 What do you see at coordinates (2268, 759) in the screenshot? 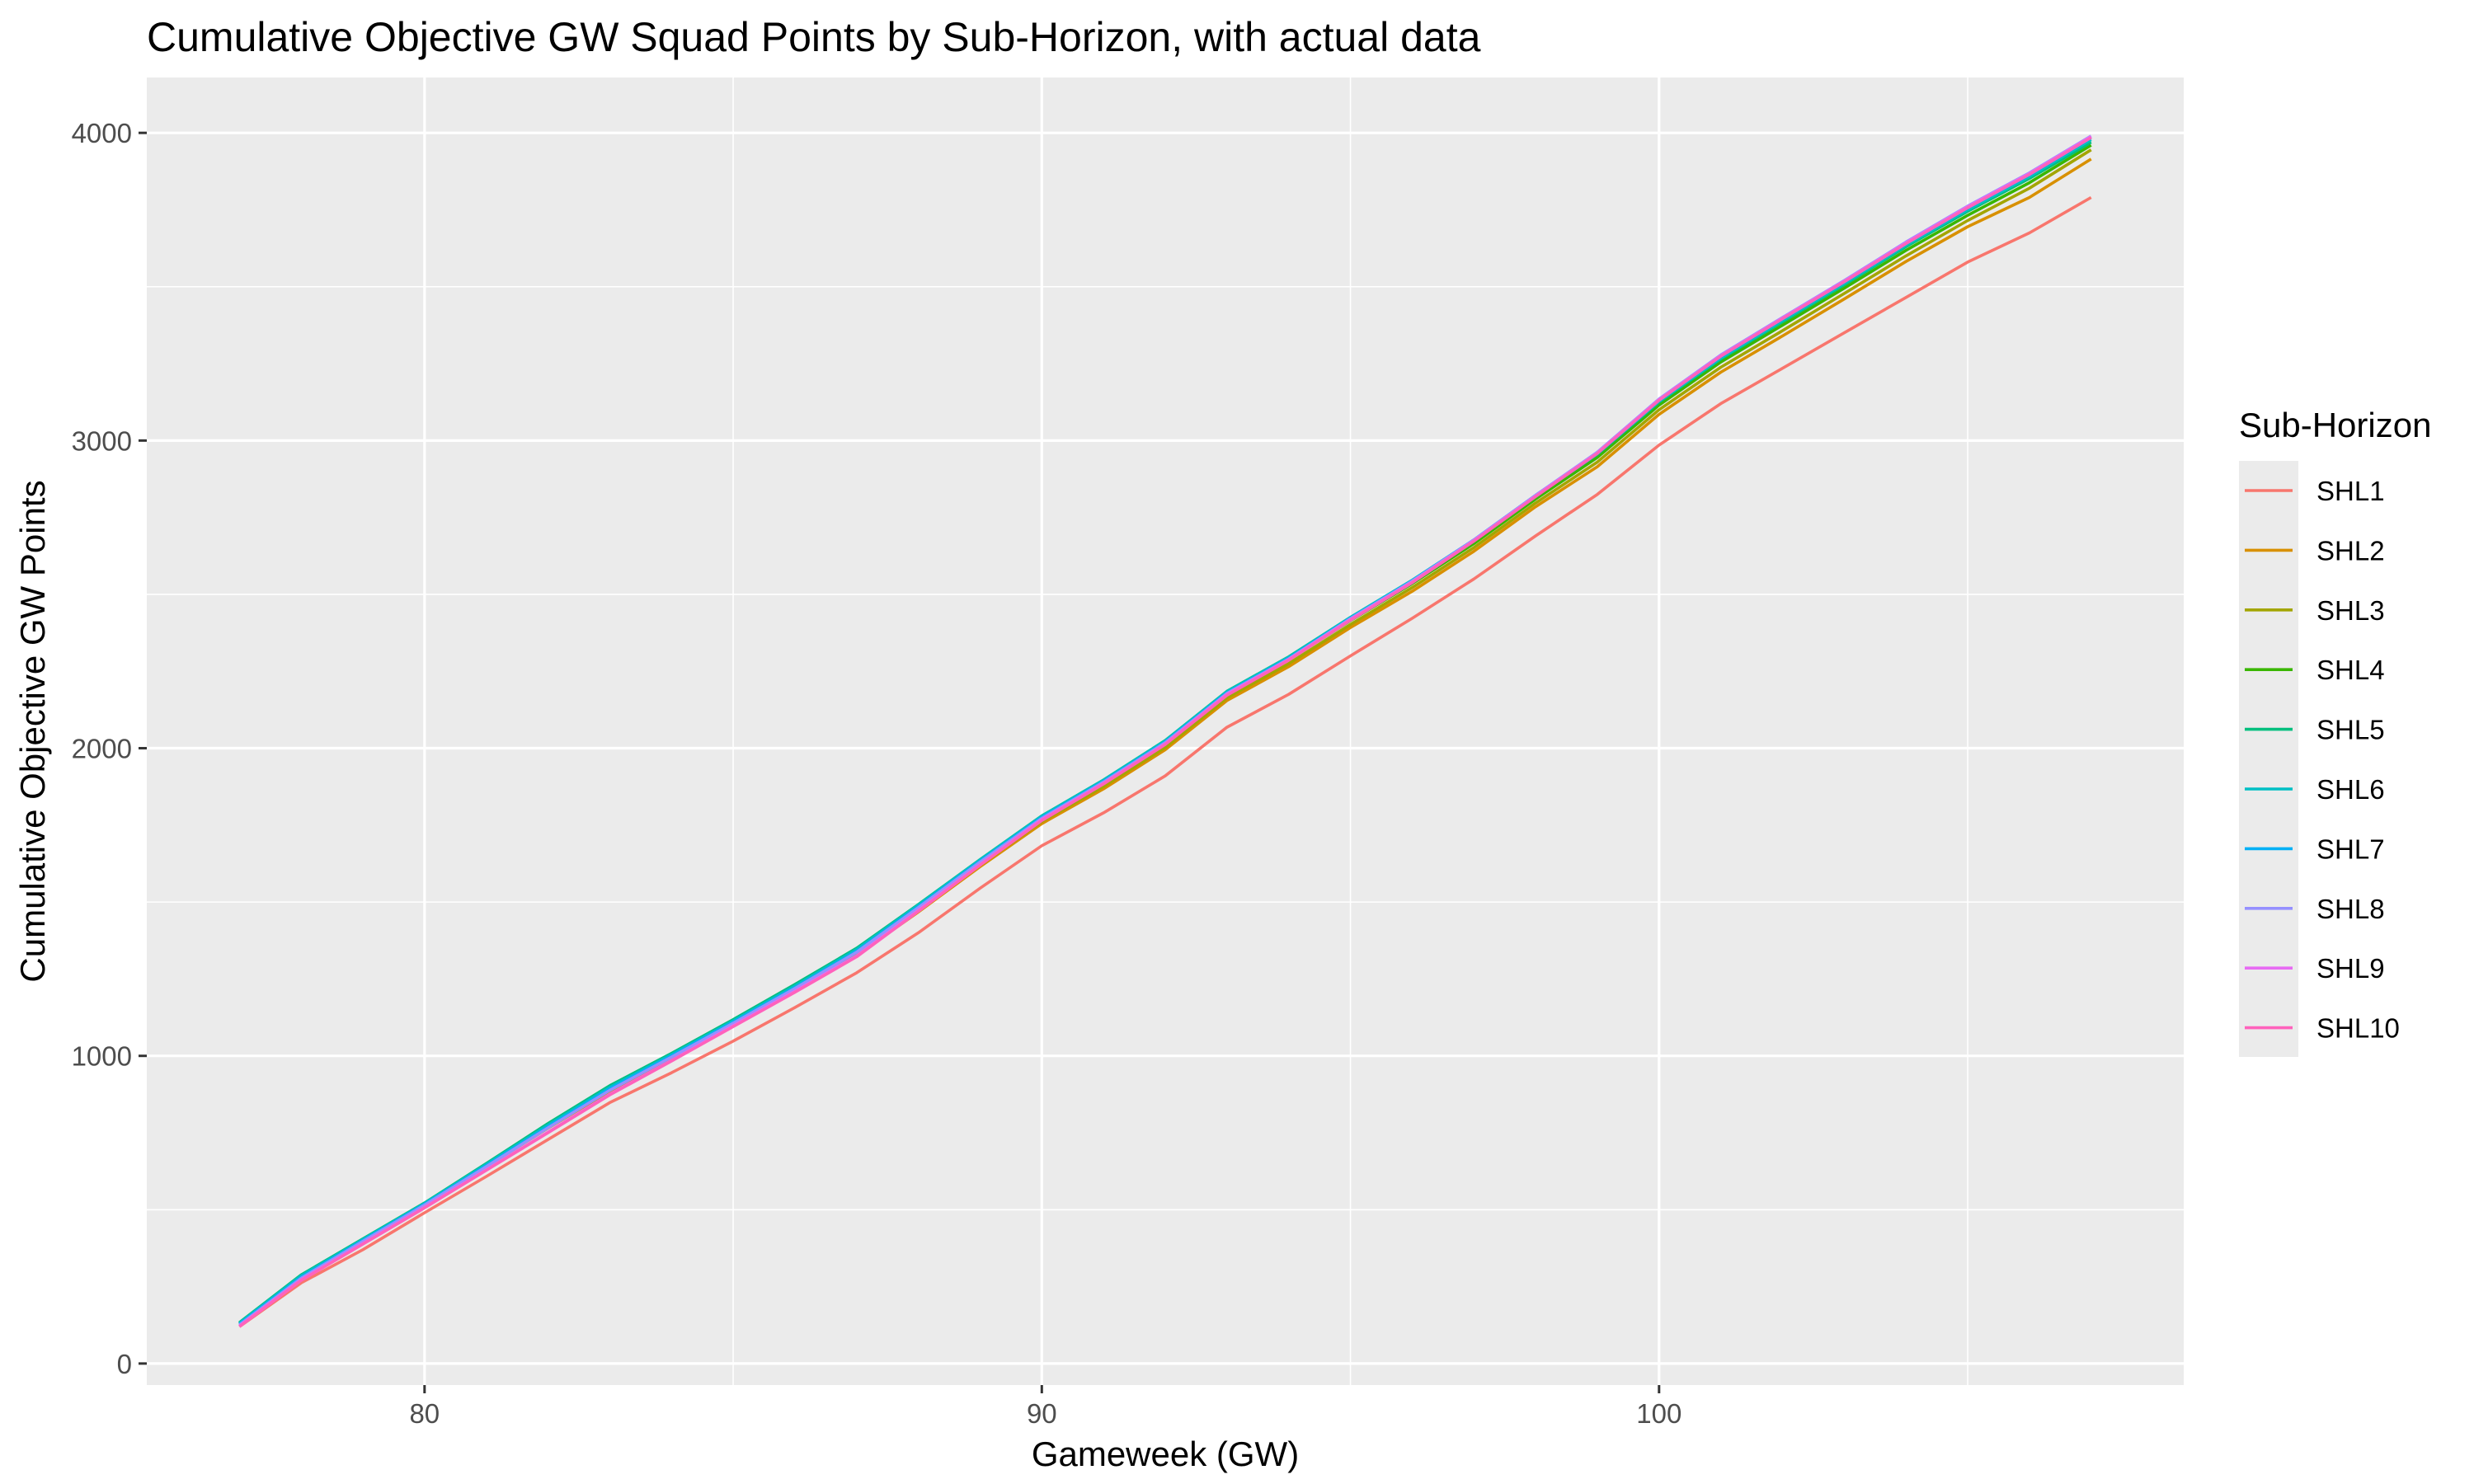
I see `legend-key-background` at bounding box center [2268, 759].